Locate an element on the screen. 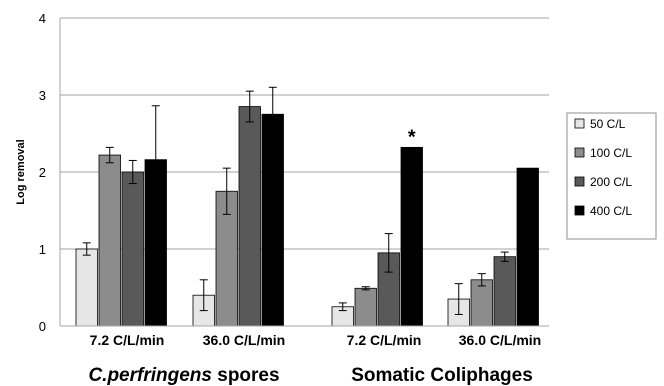 This screenshot has width=664, height=386. legend: 50 C/L 100 C/L 200 C/L 400 C/L is located at coordinates (611, 176).